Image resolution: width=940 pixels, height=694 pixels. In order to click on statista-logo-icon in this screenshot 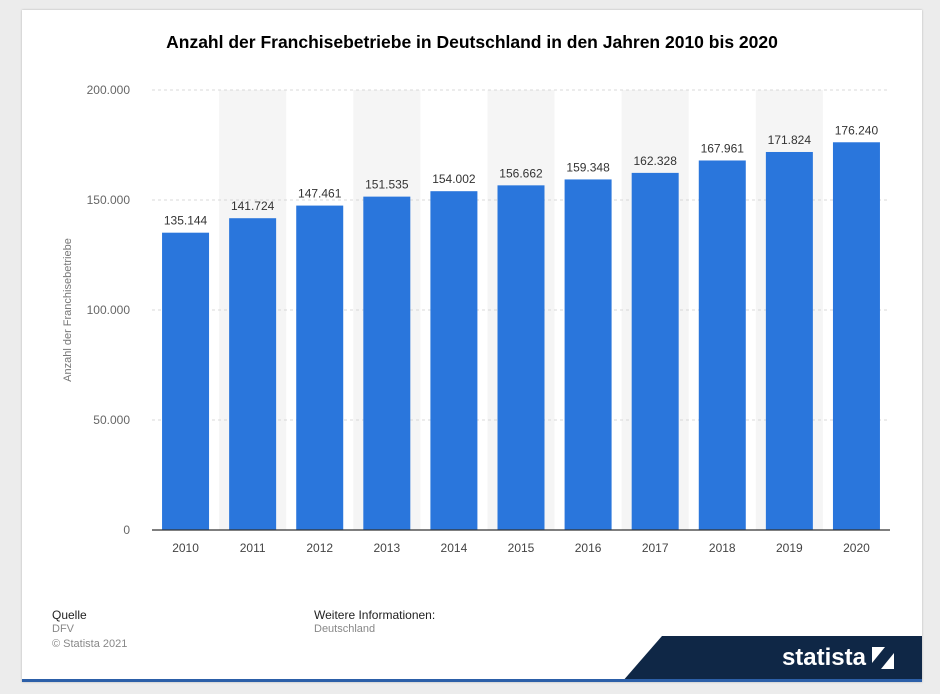, I will do `click(883, 658)`.